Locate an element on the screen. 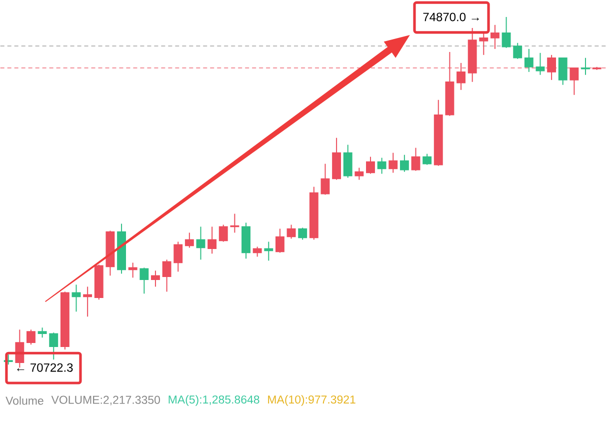 The image size is (609, 422). annotation: 74870.0 → is located at coordinates (451, 17).